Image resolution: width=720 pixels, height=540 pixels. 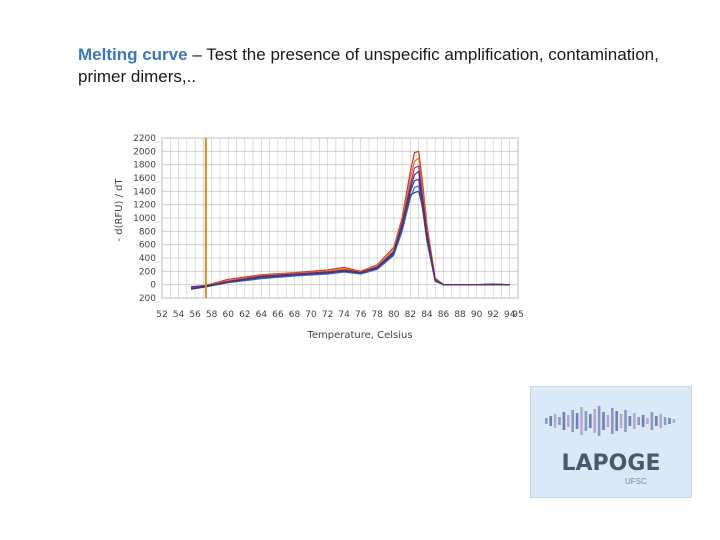 I want to click on waveform-icon, so click(x=610, y=421).